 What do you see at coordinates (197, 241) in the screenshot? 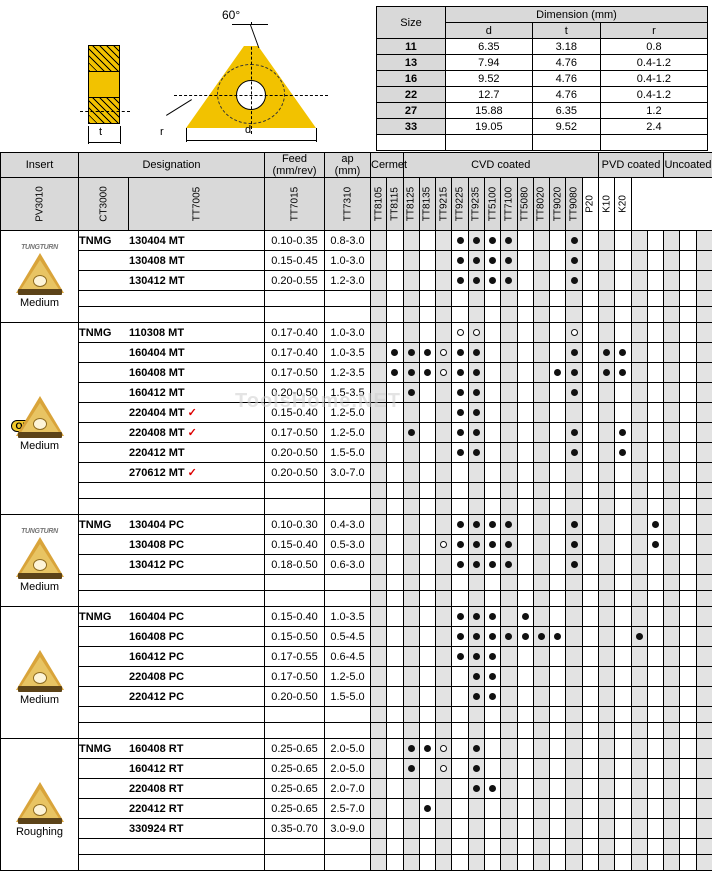
I see `insert-designation: 130404 MT` at bounding box center [197, 241].